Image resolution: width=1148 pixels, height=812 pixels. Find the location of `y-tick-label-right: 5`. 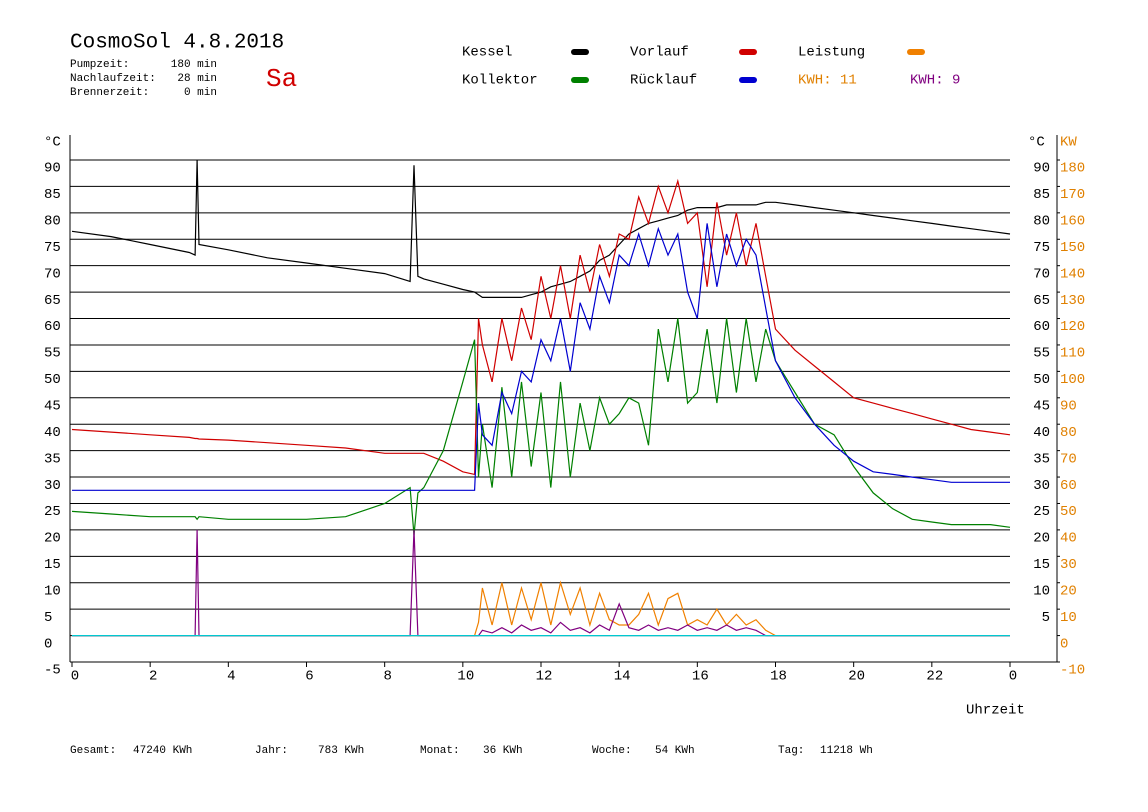

y-tick-label-right: 5 is located at coordinates (1046, 618).